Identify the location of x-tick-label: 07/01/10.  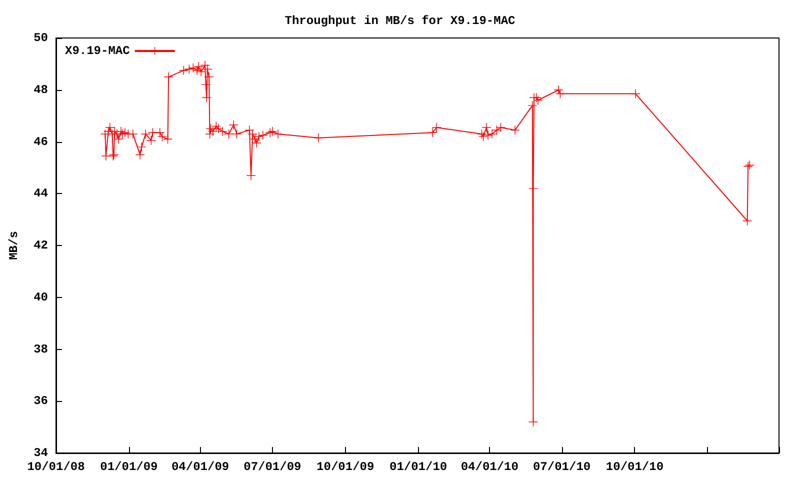
(561, 467).